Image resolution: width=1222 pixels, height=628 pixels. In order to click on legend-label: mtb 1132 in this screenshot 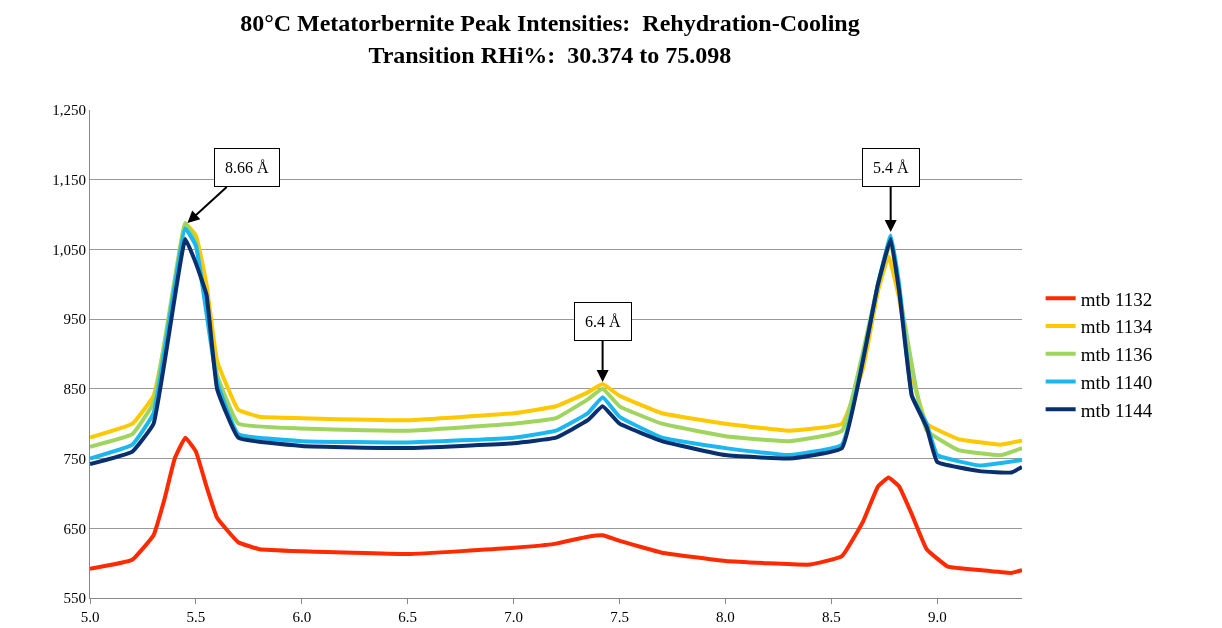, I will do `click(1116, 299)`.